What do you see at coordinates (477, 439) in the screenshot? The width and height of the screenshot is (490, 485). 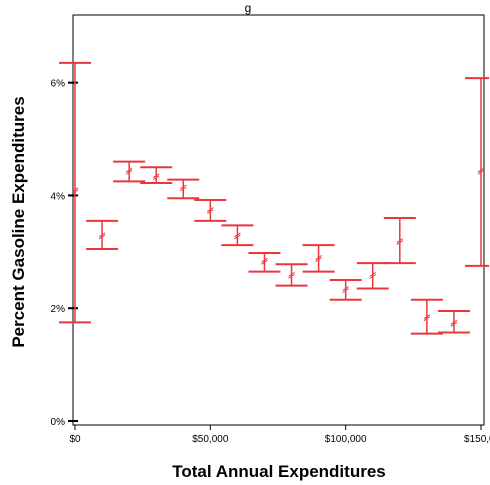 I see `x-tick-label: $150,0(` at bounding box center [477, 439].